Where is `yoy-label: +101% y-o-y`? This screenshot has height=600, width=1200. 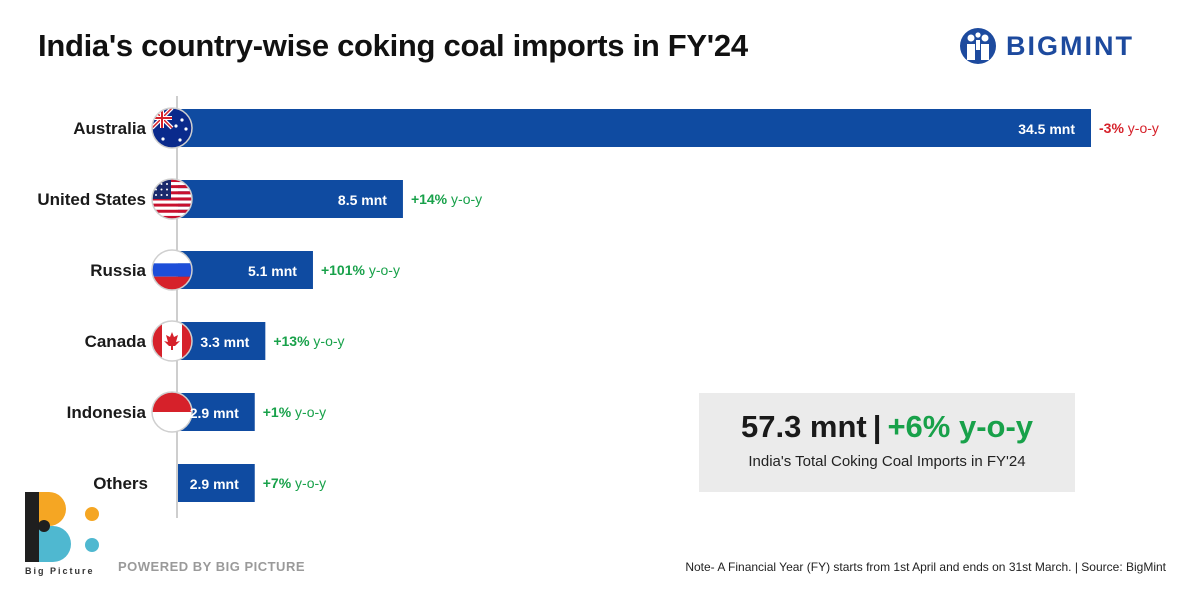
yoy-label: +101% y-o-y is located at coordinates (360, 270).